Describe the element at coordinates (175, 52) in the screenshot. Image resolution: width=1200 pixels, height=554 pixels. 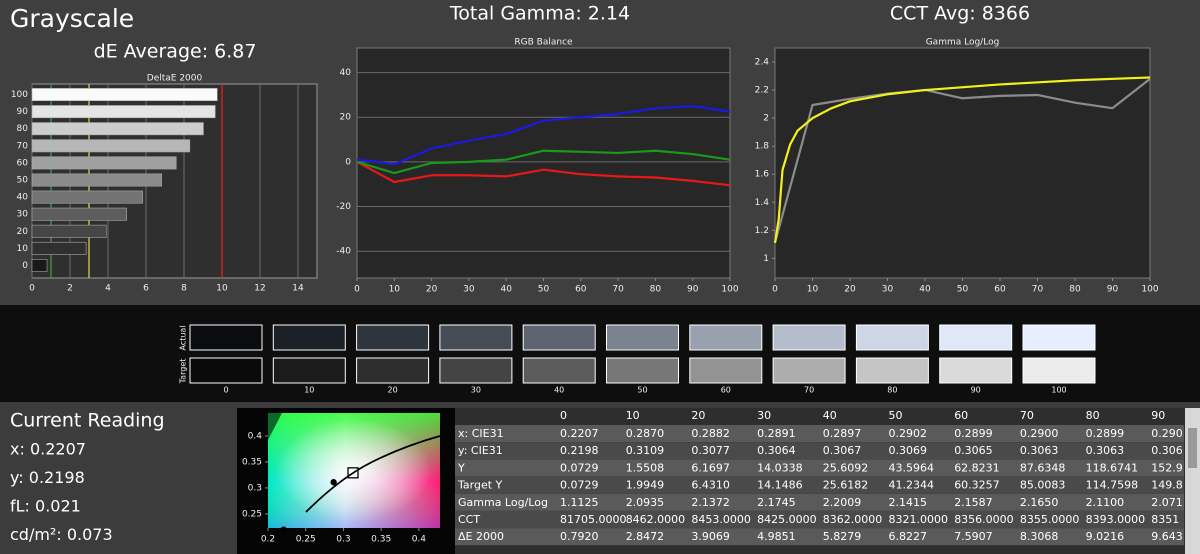
I see `de-average: dE Average: 6.87` at that location.